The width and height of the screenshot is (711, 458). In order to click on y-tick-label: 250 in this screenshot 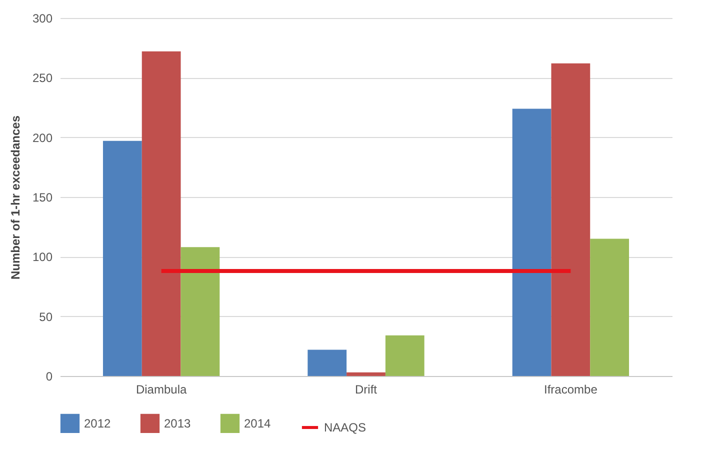, I will do `click(42, 78)`.